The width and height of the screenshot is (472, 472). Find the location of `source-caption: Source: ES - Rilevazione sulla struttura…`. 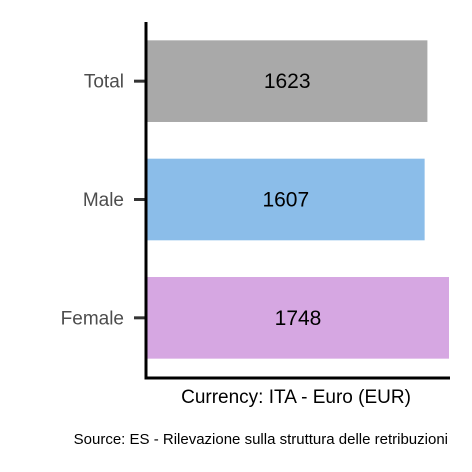

source-caption: Source: ES - Rilevazione sulla struttura… is located at coordinates (261, 439).